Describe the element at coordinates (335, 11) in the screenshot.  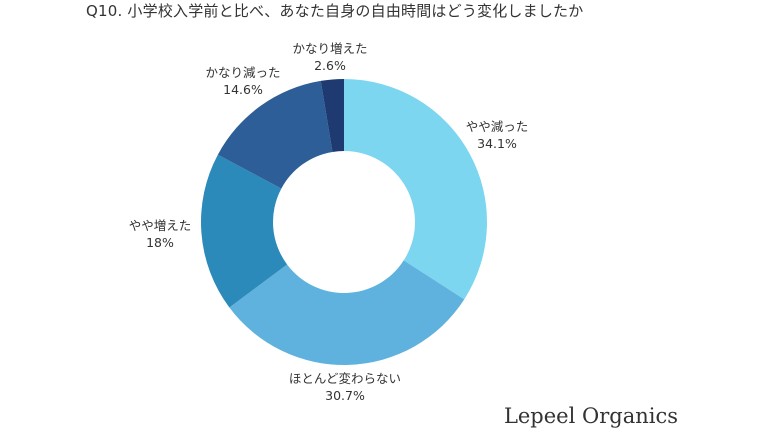
I see `chart-title: Q10. 小学校入学前と比べ、あなた自身の自由時間はどう変化しましたか` at that location.